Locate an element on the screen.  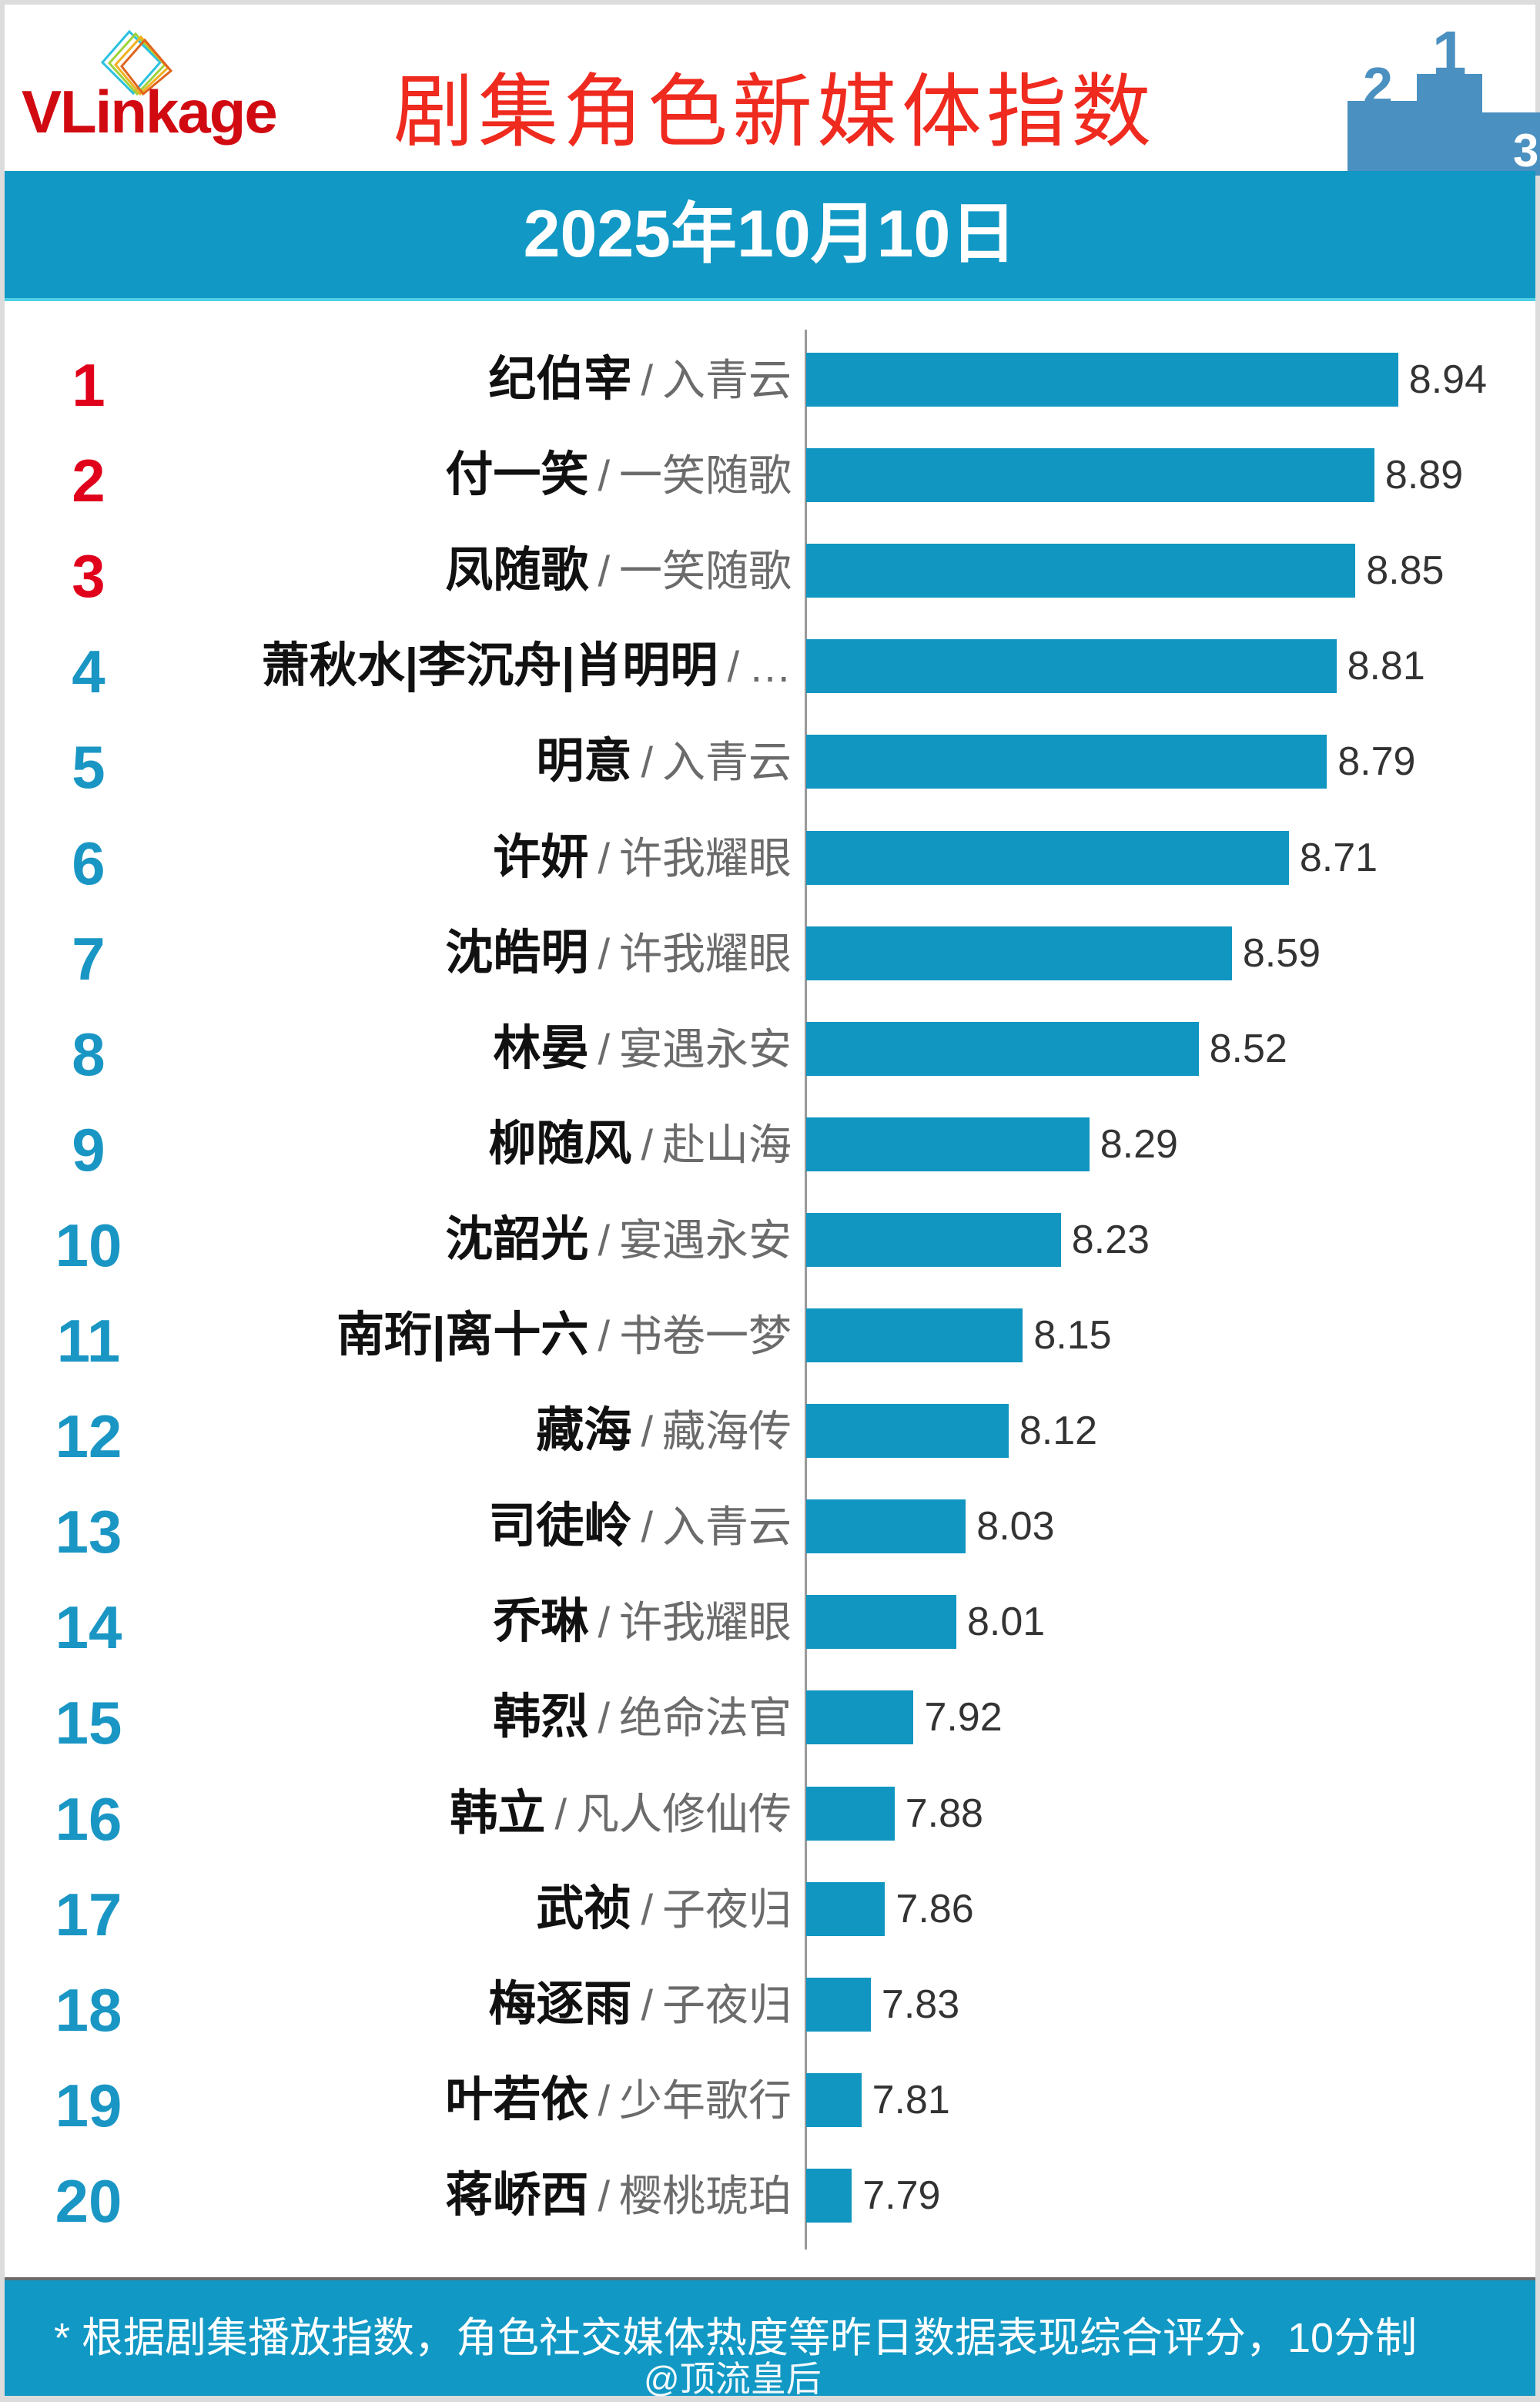
value-label: 8.79 is located at coordinates (1376, 762).